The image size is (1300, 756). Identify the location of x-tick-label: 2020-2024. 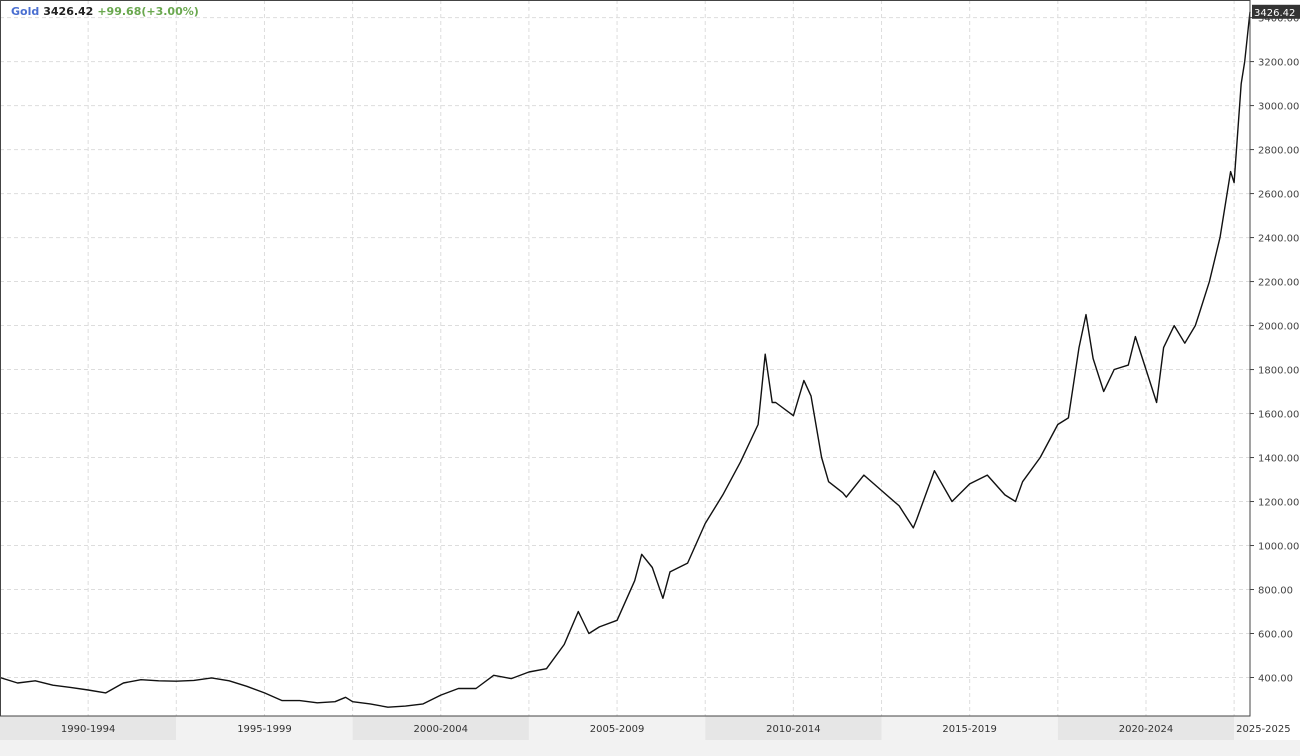
(1146, 729).